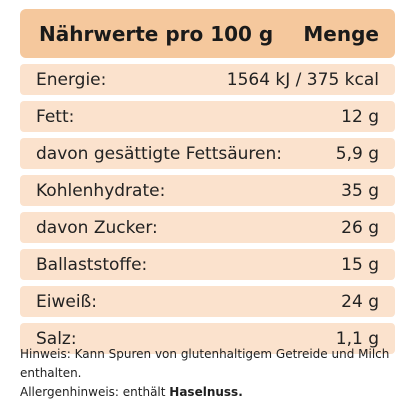 The image size is (416, 416). Describe the element at coordinates (360, 301) in the screenshot. I see `row-value: 24 g` at that location.